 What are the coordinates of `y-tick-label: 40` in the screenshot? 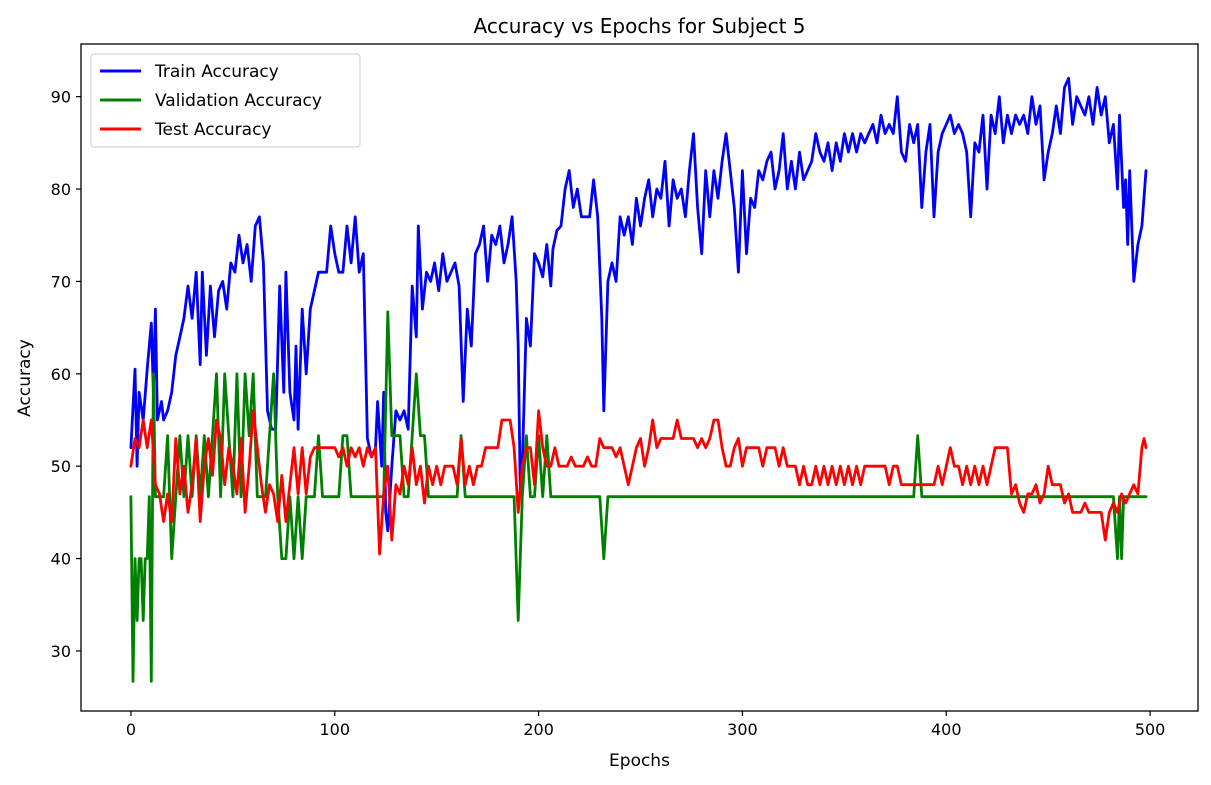 It's located at (61, 559).